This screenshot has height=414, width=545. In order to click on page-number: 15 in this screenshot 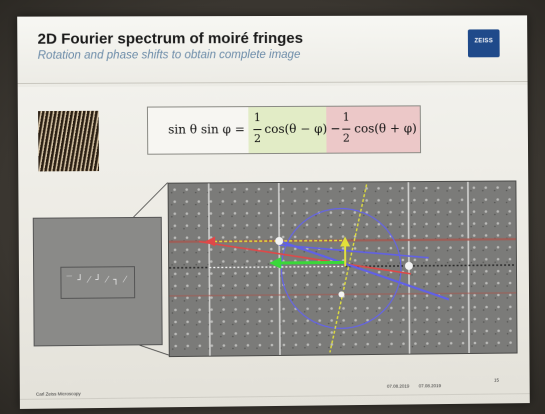, I will do `click(497, 380)`.